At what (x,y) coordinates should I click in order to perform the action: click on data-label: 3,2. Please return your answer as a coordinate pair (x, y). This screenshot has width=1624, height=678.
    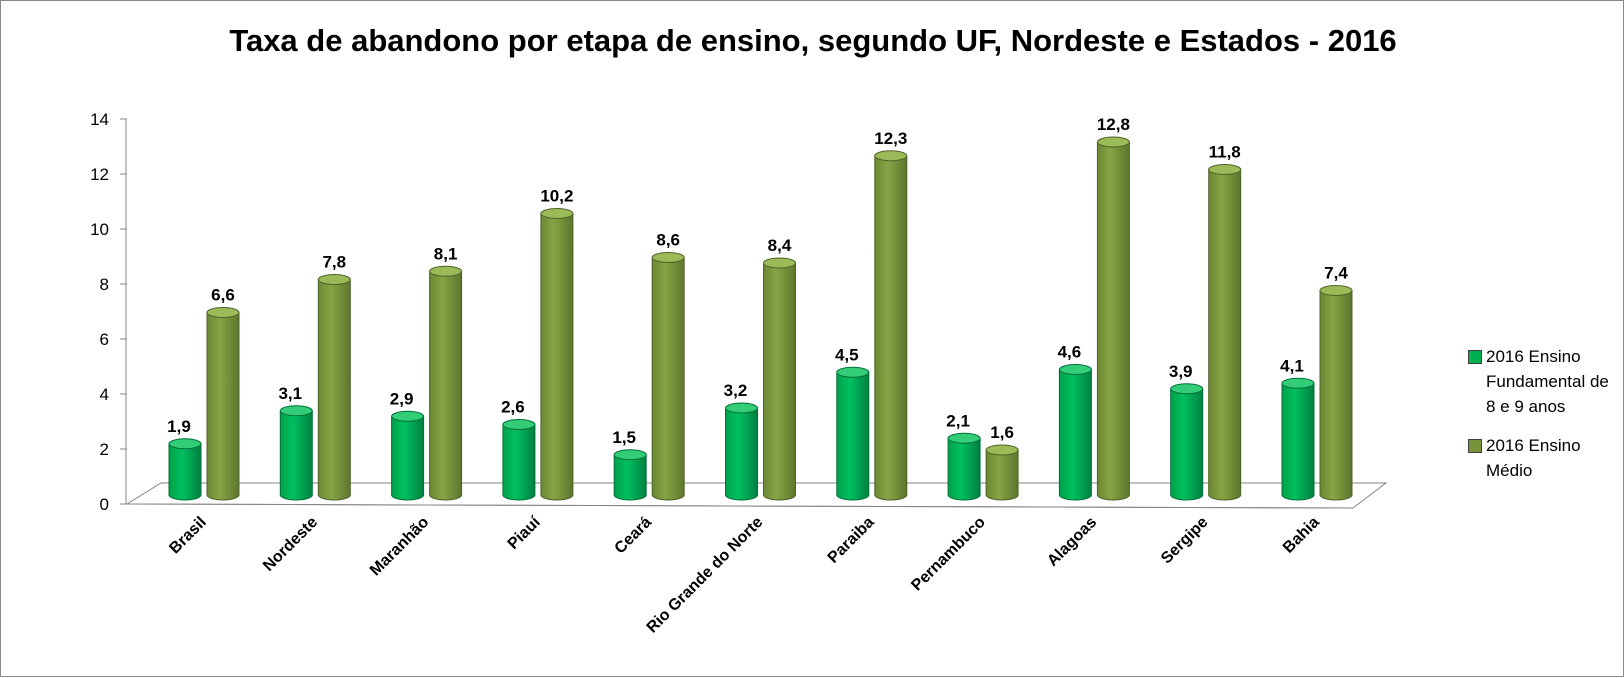
    Looking at the image, I should click on (736, 390).